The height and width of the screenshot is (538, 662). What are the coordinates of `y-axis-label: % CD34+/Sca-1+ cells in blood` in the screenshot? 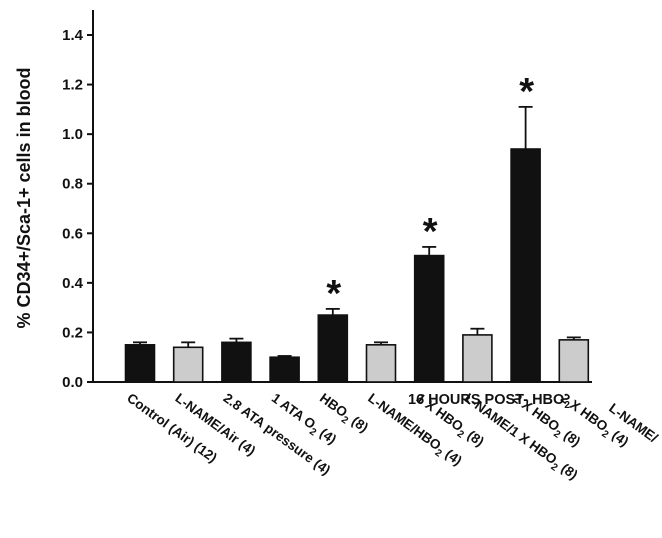 It's located at (24, 197).